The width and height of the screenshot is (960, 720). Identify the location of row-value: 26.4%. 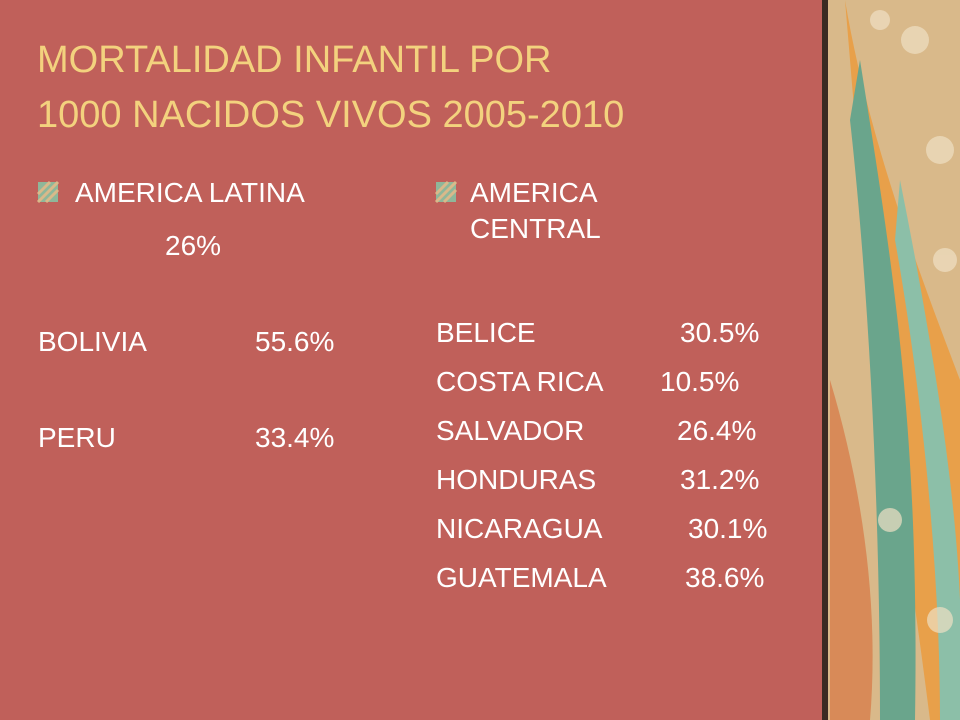
(717, 430).